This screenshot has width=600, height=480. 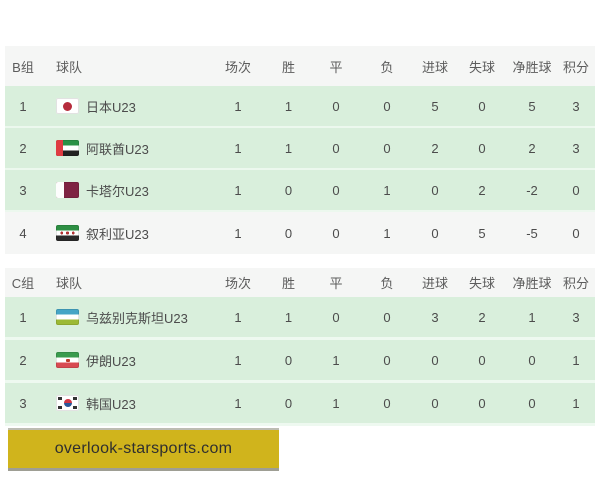 What do you see at coordinates (300, 282) in the screenshot?
I see `table-header-row: C组 球队 场次 胜 平 负 进球 失球 净胜球 积分` at bounding box center [300, 282].